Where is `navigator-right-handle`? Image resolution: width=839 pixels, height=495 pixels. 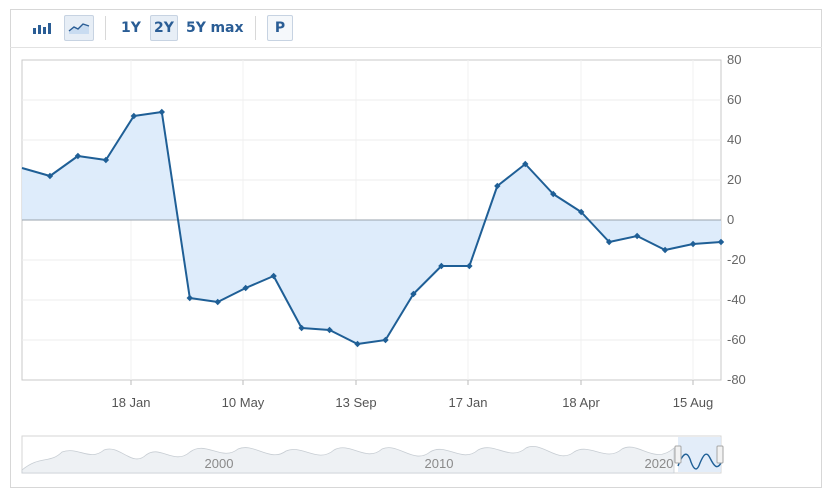 navigator-right-handle is located at coordinates (720, 454).